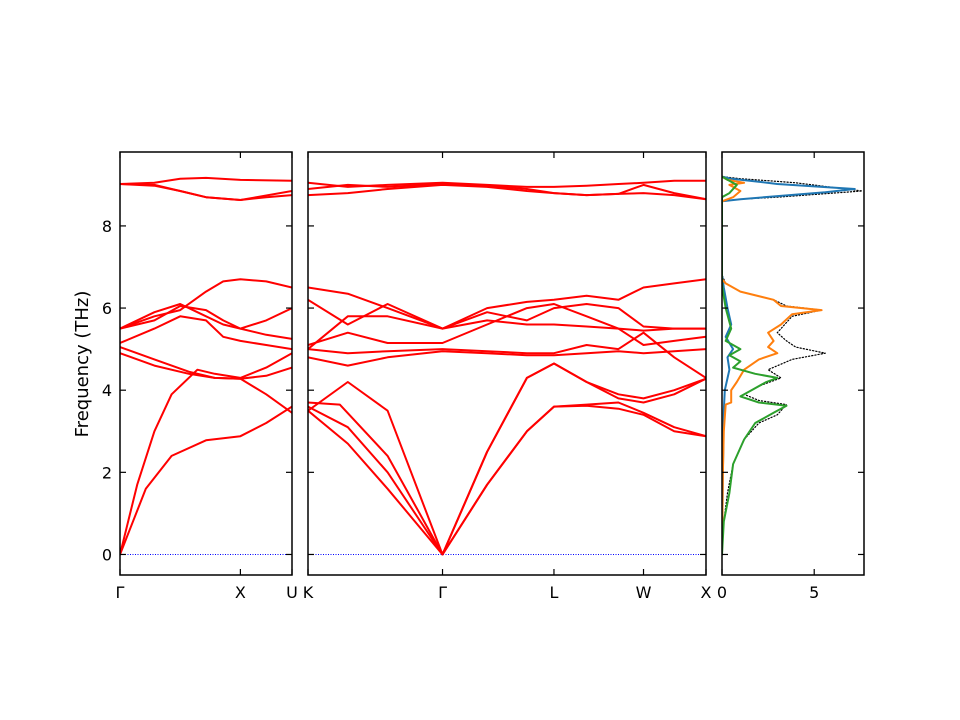  Describe the element at coordinates (82, 364) in the screenshot. I see `y-axis-label: Frequency (THz)` at that location.